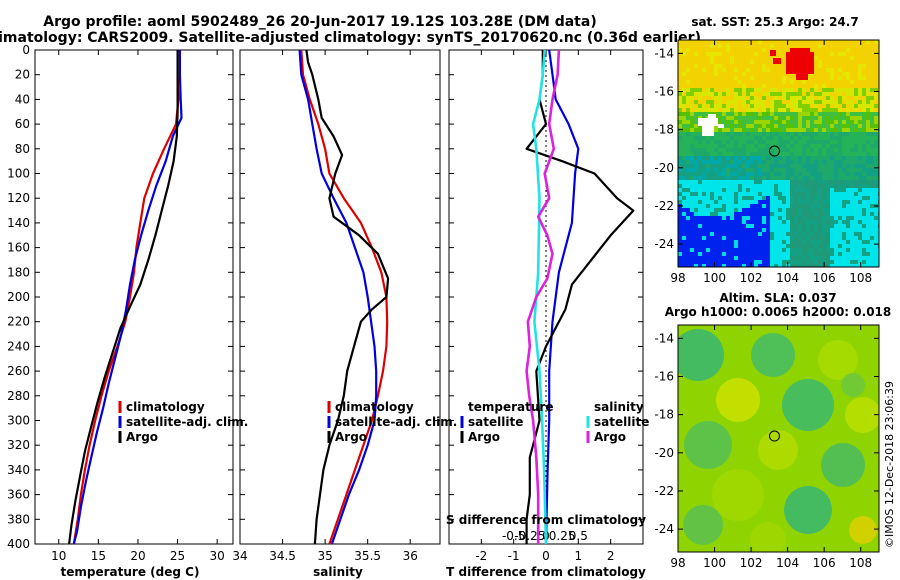 The width and height of the screenshot is (900, 580). I want to click on sst-warm-patch, so click(802, 77).